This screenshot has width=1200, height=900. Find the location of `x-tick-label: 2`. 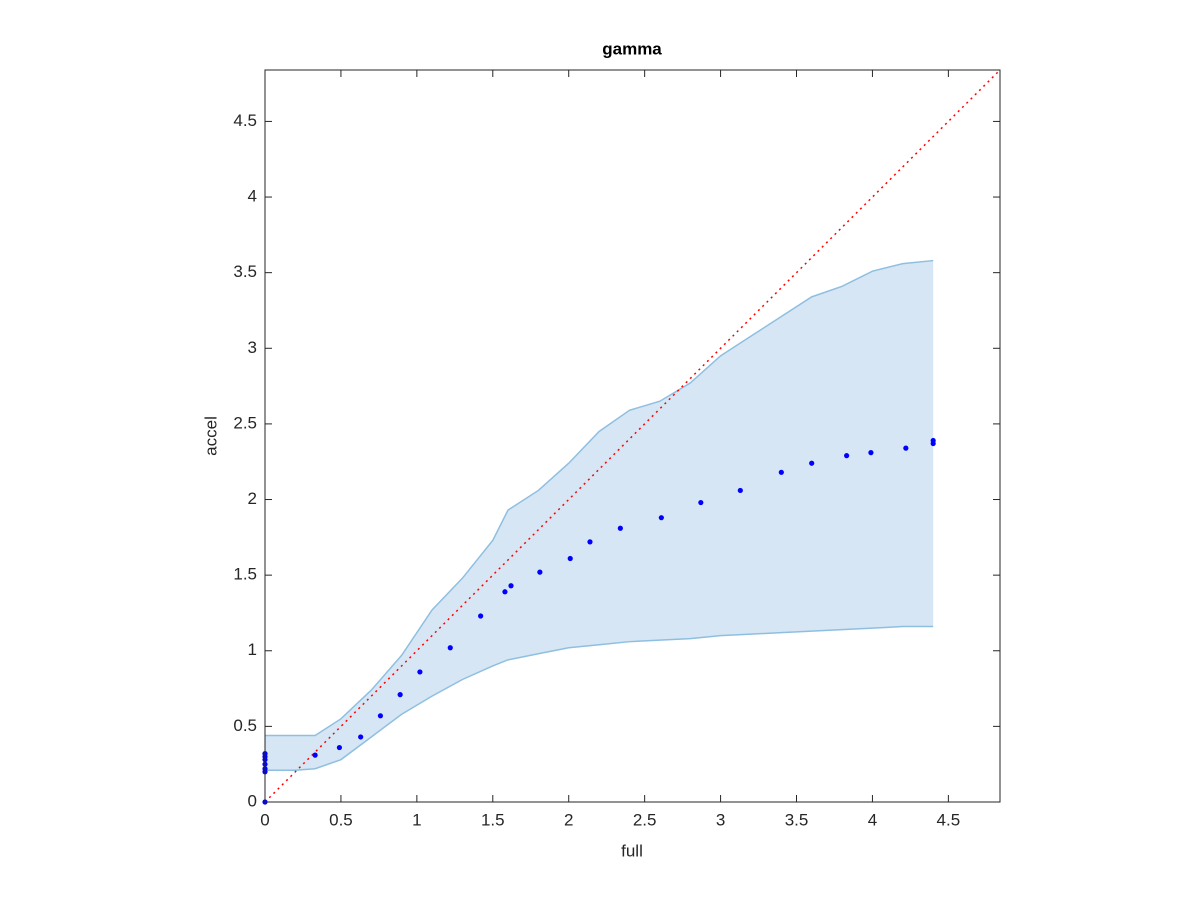

x-tick-label: 2 is located at coordinates (568, 819).